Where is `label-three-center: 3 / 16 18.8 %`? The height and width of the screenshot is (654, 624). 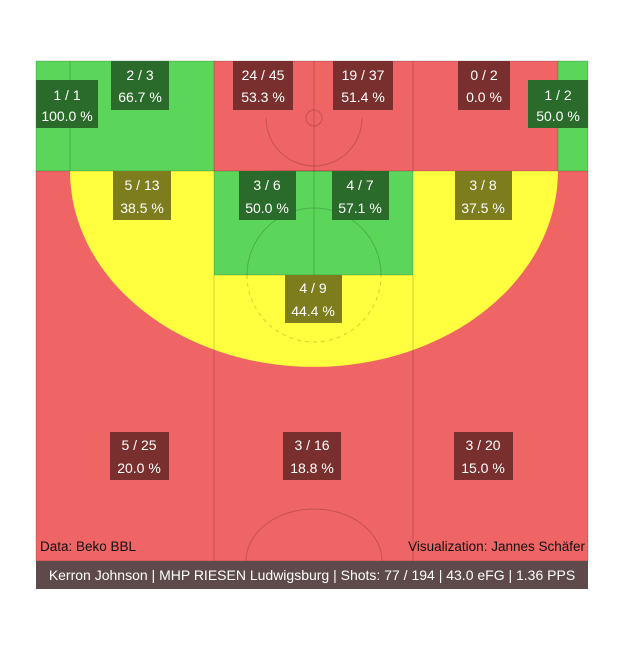
label-three-center: 3 / 16 18.8 % is located at coordinates (312, 456).